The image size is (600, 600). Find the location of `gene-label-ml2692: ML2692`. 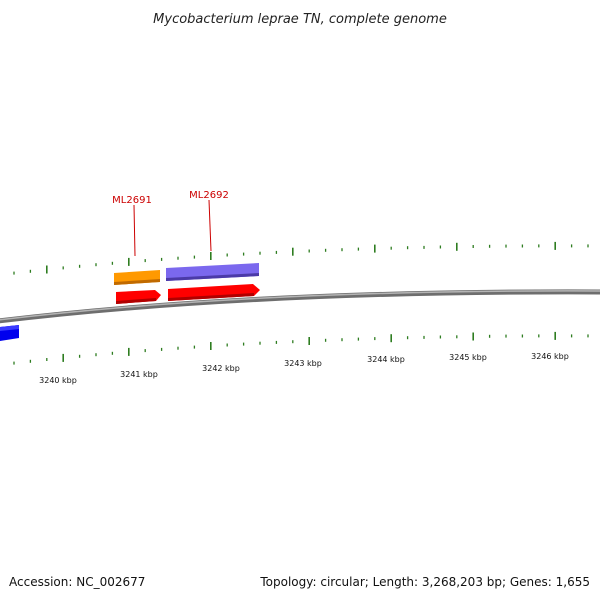

gene-label-ml2692: ML2692 is located at coordinates (209, 195).